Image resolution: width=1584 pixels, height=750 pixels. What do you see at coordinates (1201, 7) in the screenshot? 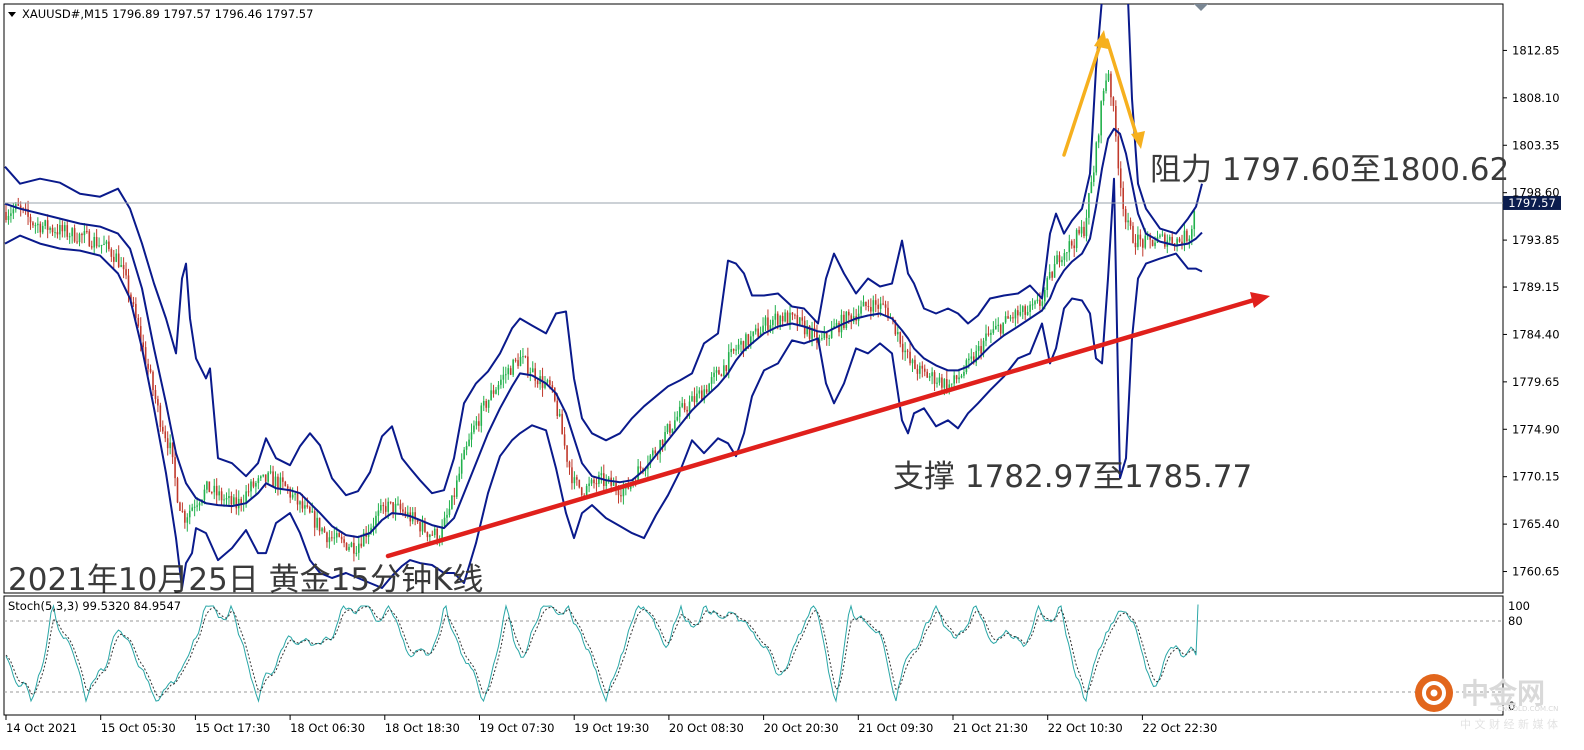
I see `chart-shift-marker` at bounding box center [1201, 7].